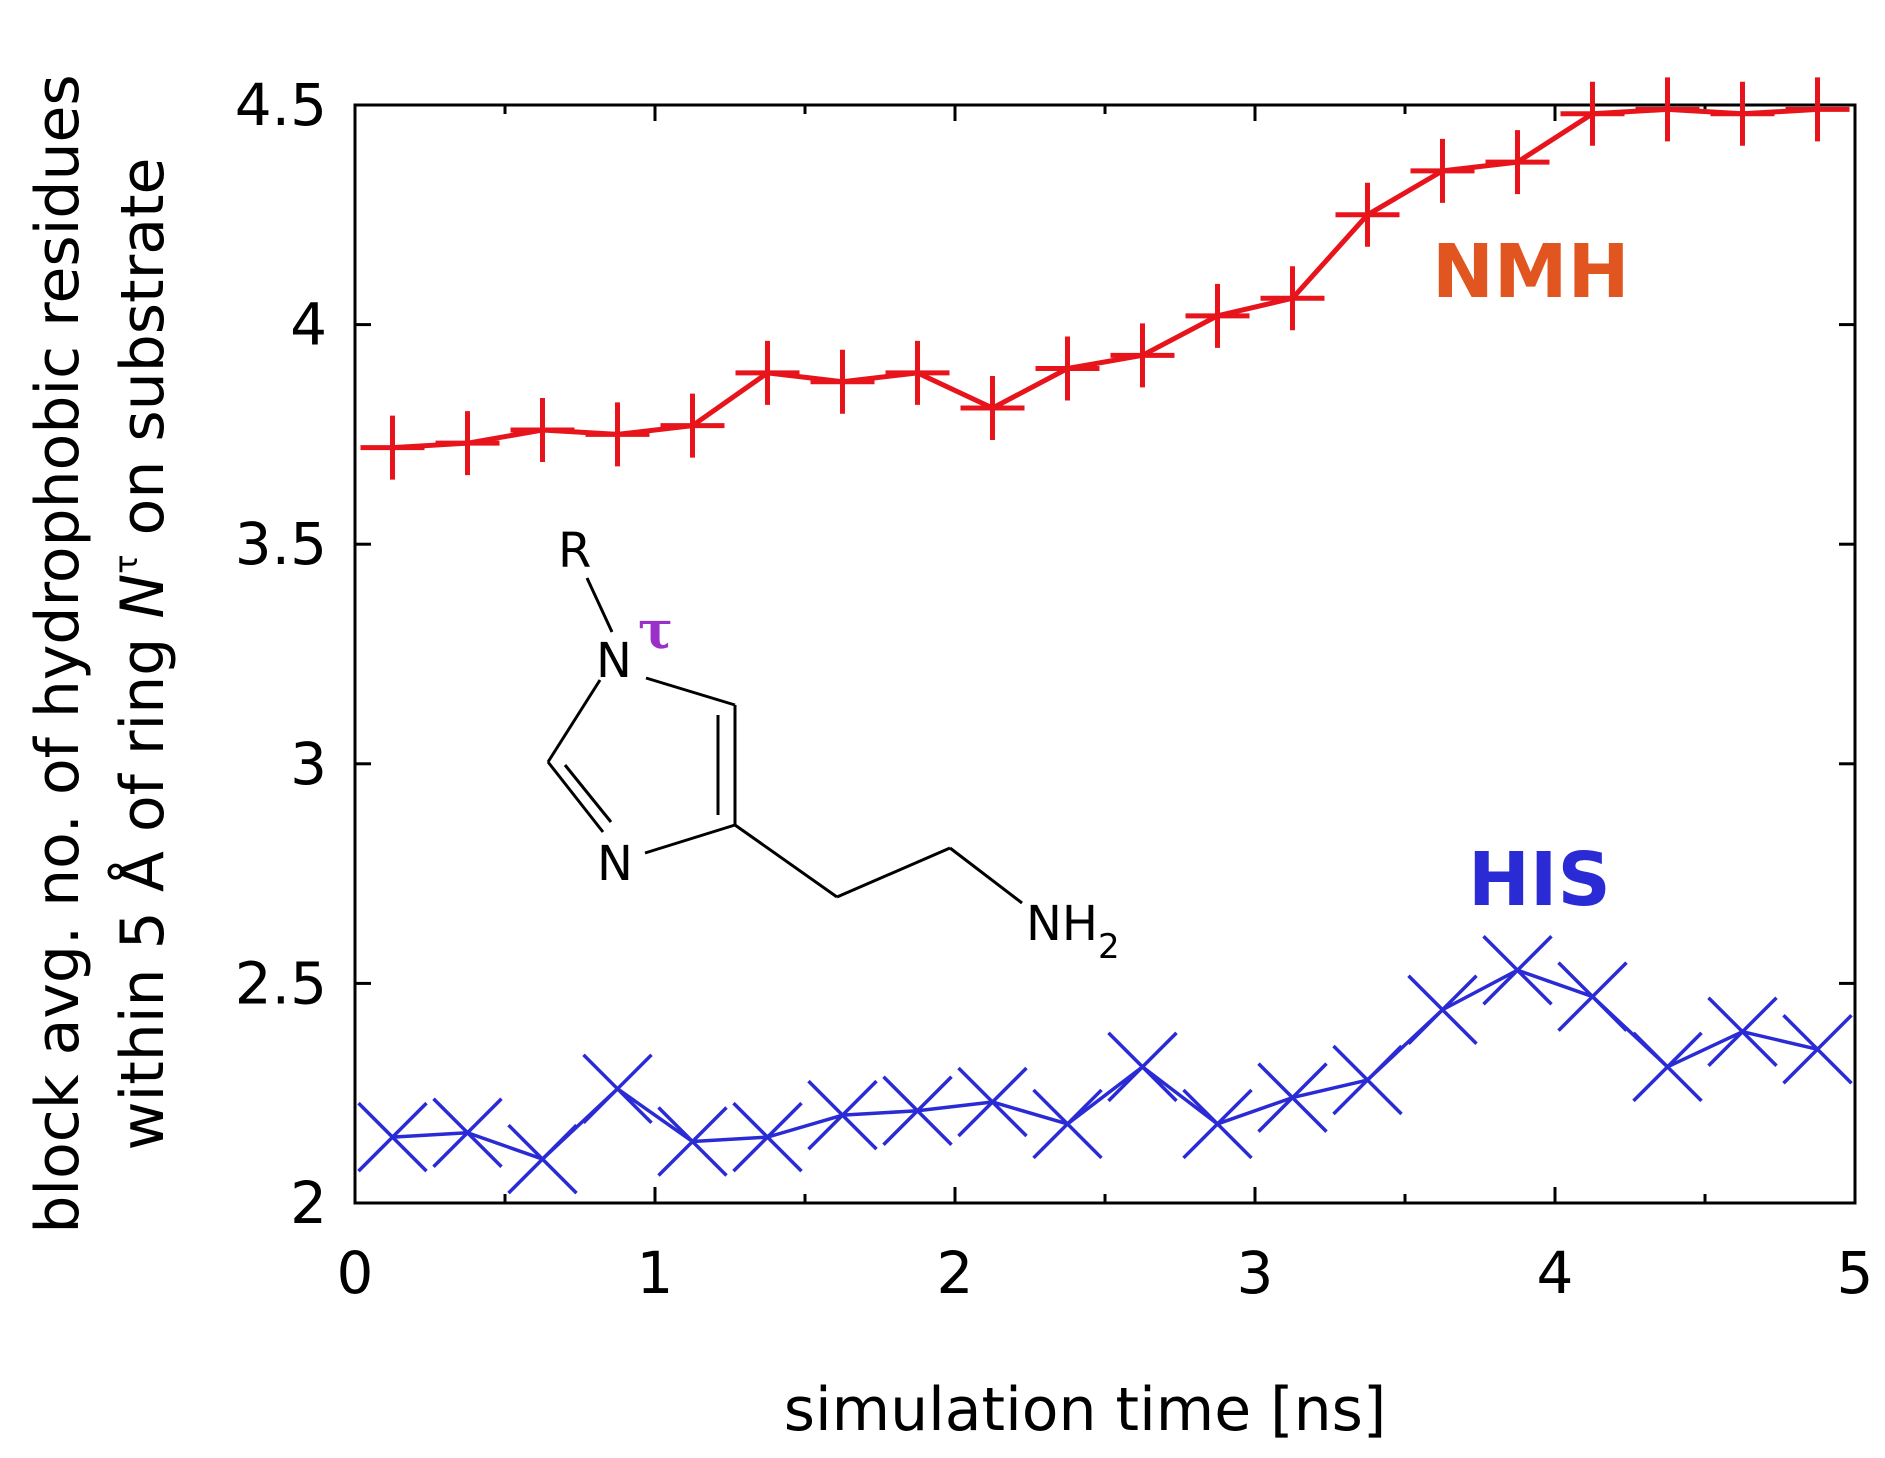 The image size is (1885, 1458). Describe the element at coordinates (1539, 880) in the screenshot. I see `series-label-his: HIS` at that location.